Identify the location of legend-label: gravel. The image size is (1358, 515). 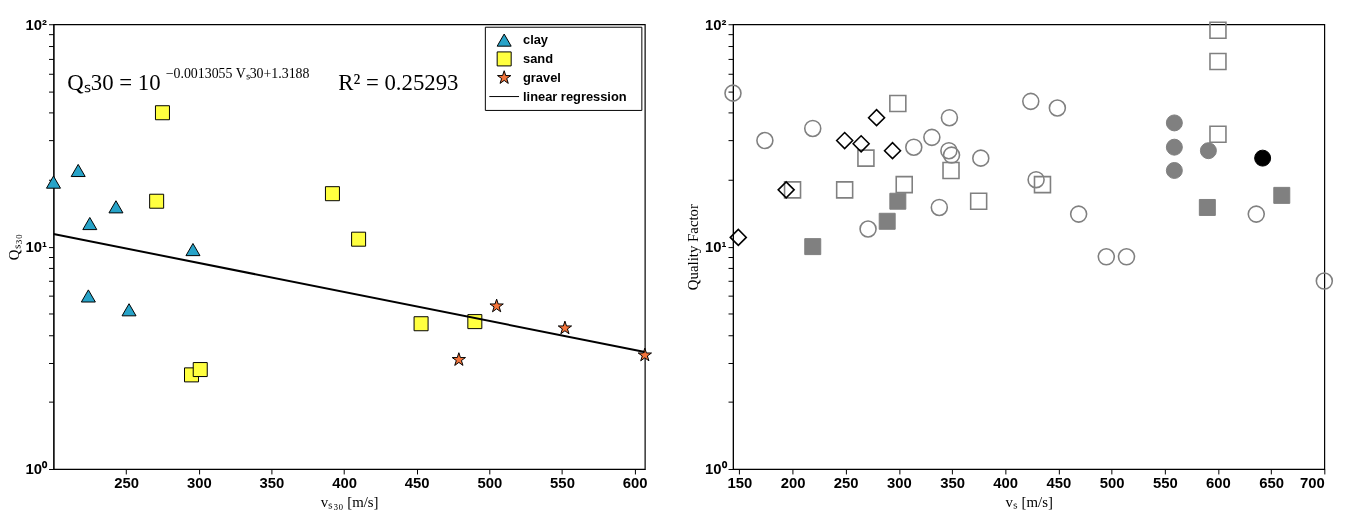
(541, 77).